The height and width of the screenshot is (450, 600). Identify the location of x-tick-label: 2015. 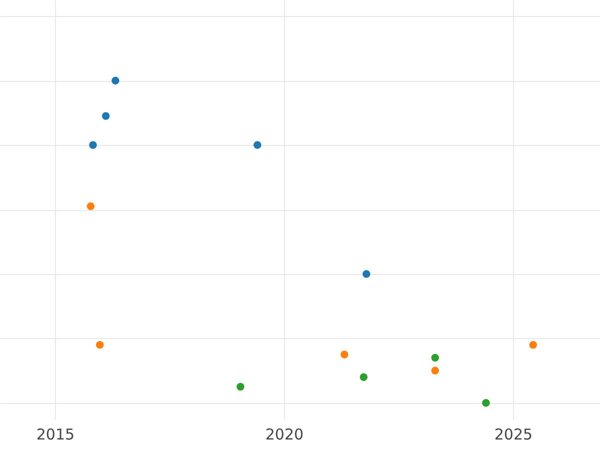
(55, 435).